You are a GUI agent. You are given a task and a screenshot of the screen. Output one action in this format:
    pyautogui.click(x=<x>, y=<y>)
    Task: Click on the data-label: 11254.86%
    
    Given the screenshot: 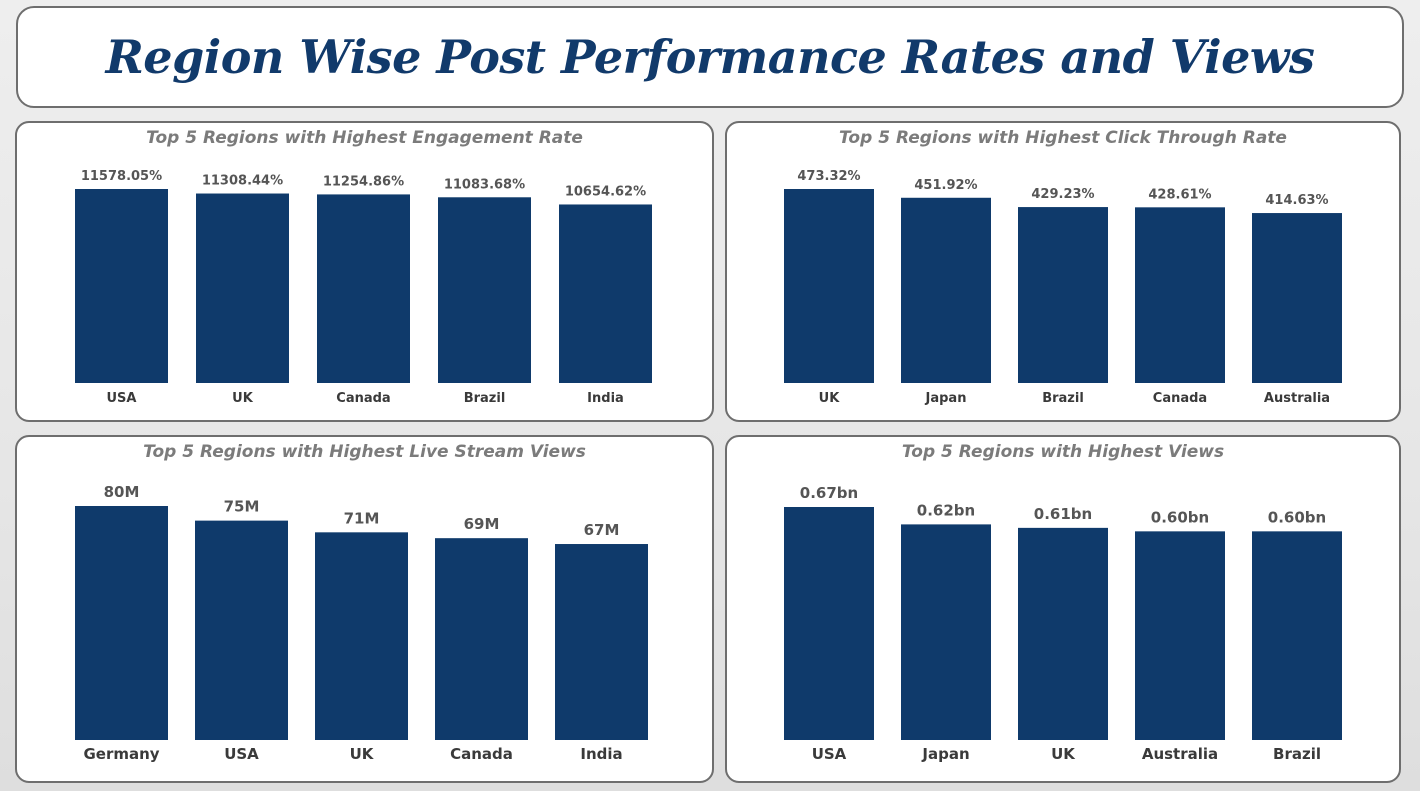 What is the action you would take?
    pyautogui.click(x=363, y=181)
    